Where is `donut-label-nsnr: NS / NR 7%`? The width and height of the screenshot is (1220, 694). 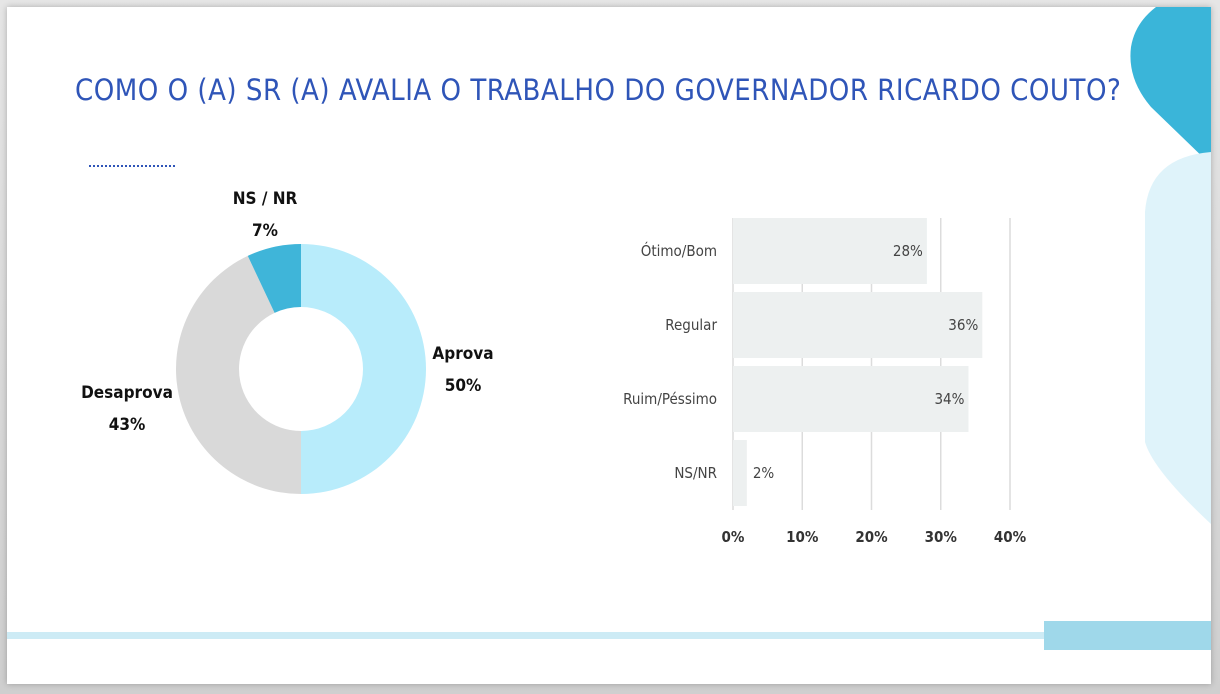
donut-label-nsnr: NS / NR 7% is located at coordinates (265, 215).